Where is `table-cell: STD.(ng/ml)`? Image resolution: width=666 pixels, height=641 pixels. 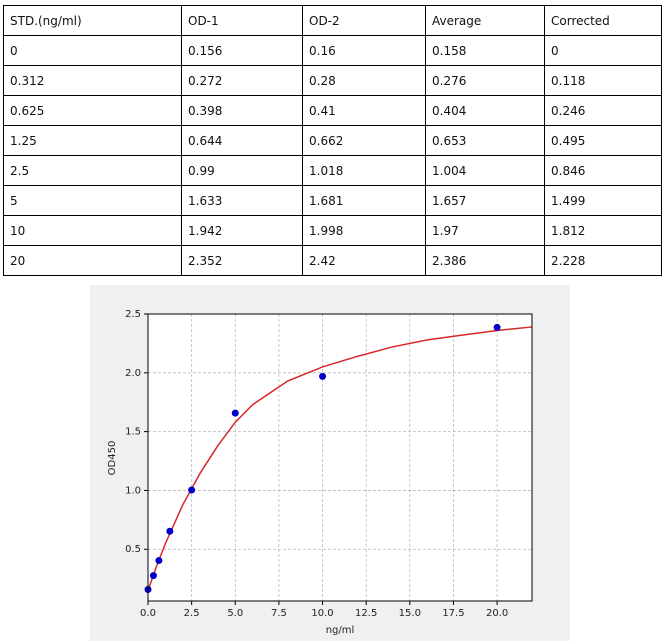
table-cell: STD.(ng/ml) is located at coordinates (92, 20).